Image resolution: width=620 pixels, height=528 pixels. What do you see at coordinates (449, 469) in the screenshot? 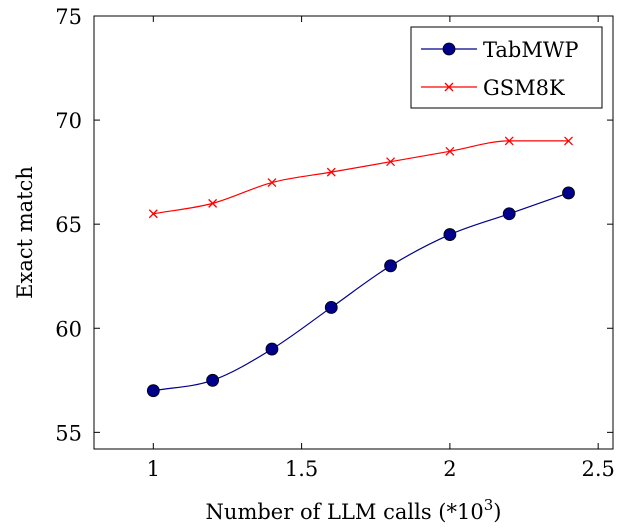
I see `x-tick-label: 2` at bounding box center [449, 469].